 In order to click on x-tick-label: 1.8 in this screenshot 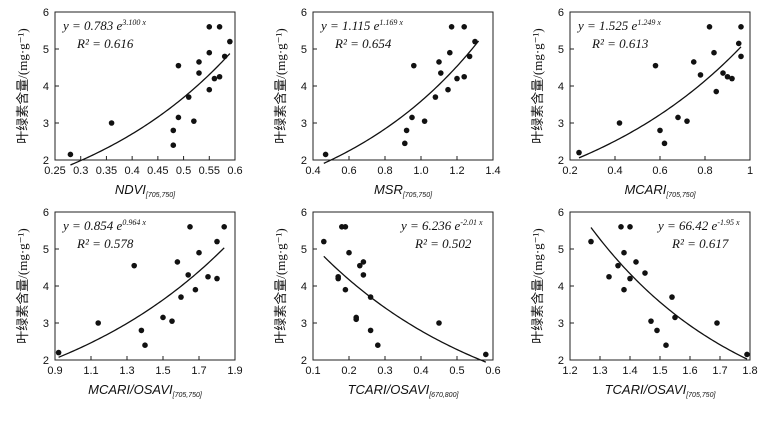, I will do `click(749, 371)`.